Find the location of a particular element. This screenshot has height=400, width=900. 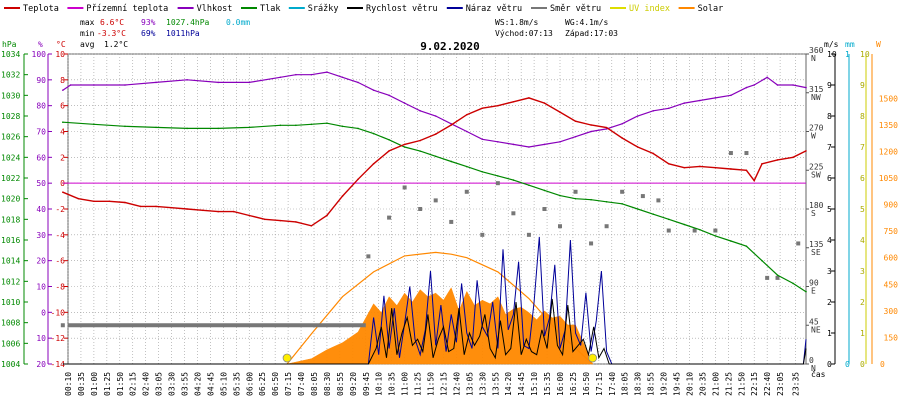

temperature-tick-label: 0 is located at coordinates (62, 183).